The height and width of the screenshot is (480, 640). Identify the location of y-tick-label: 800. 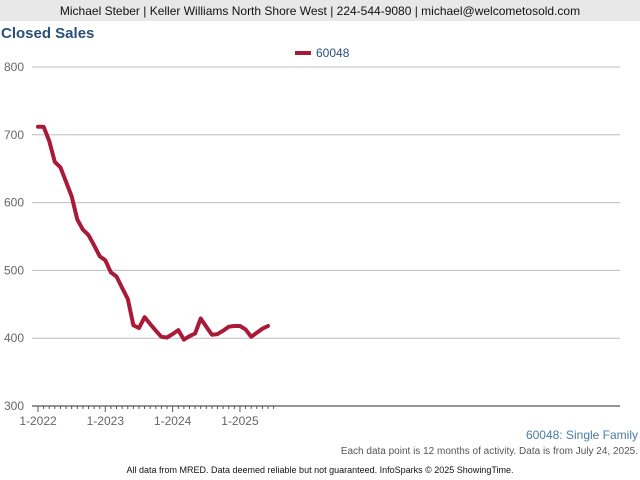
(14, 67).